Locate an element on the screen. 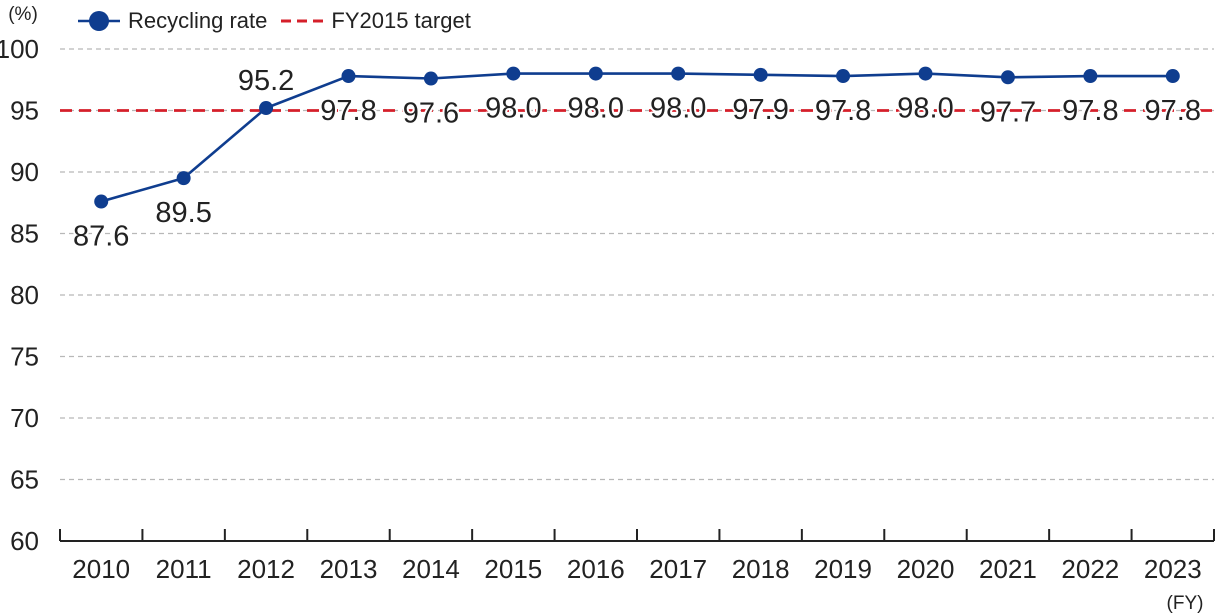 Image resolution: width=1218 pixels, height=616 pixels. x-tick-label: 2010 is located at coordinates (101, 569).